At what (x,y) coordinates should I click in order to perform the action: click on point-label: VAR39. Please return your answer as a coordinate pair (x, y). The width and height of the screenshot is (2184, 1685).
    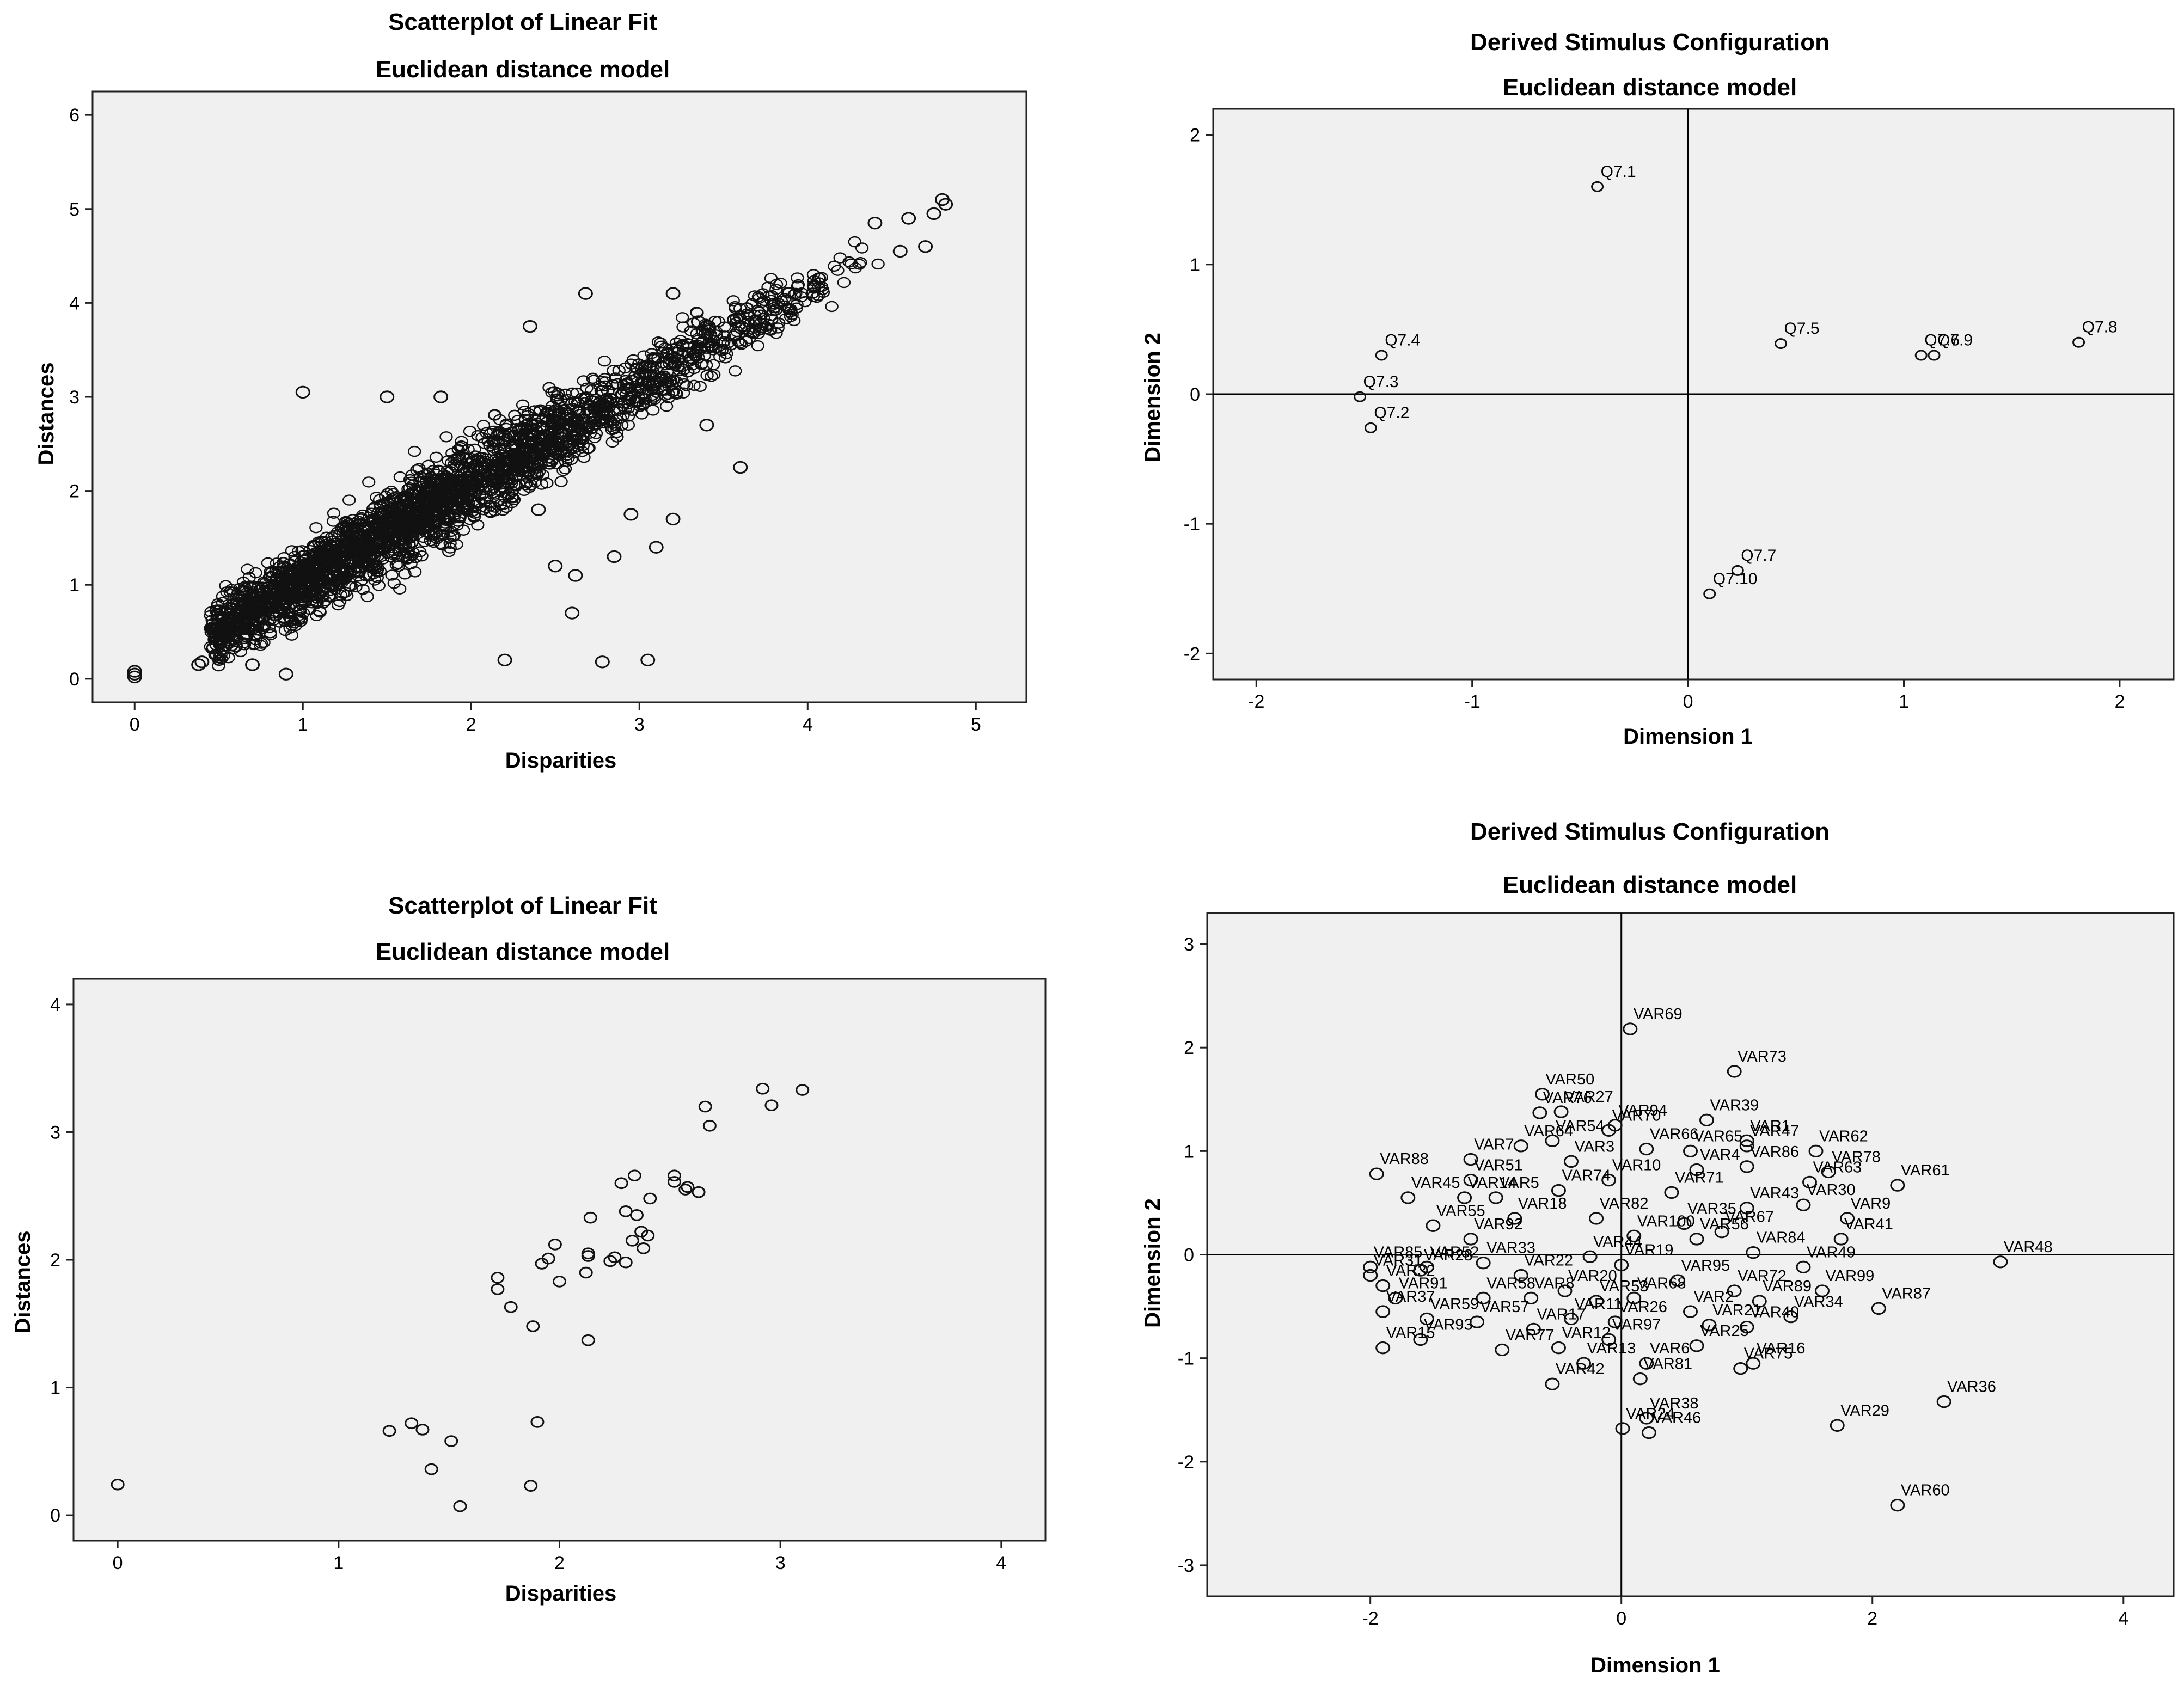
    Looking at the image, I should click on (1734, 1105).